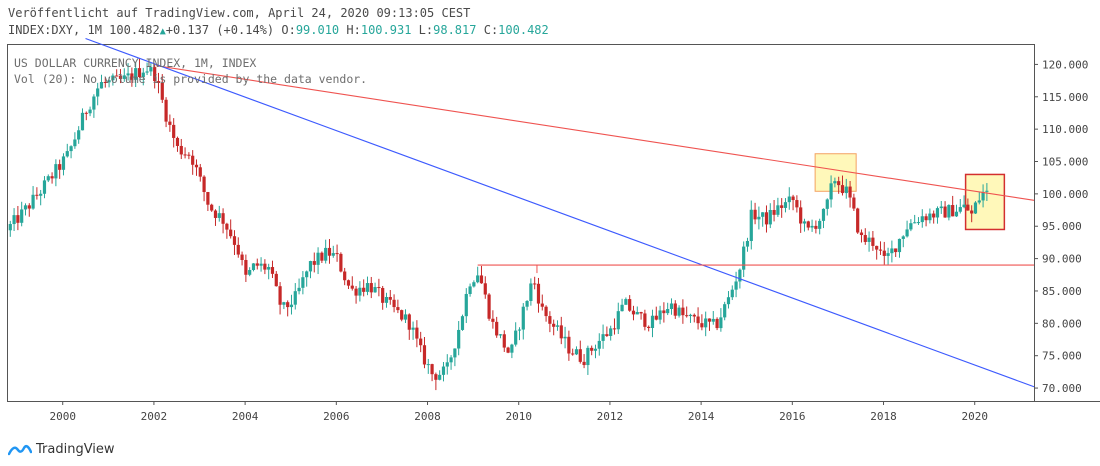 This screenshot has width=1100, height=466. I want to click on x-tick-label: 2002, so click(154, 416).